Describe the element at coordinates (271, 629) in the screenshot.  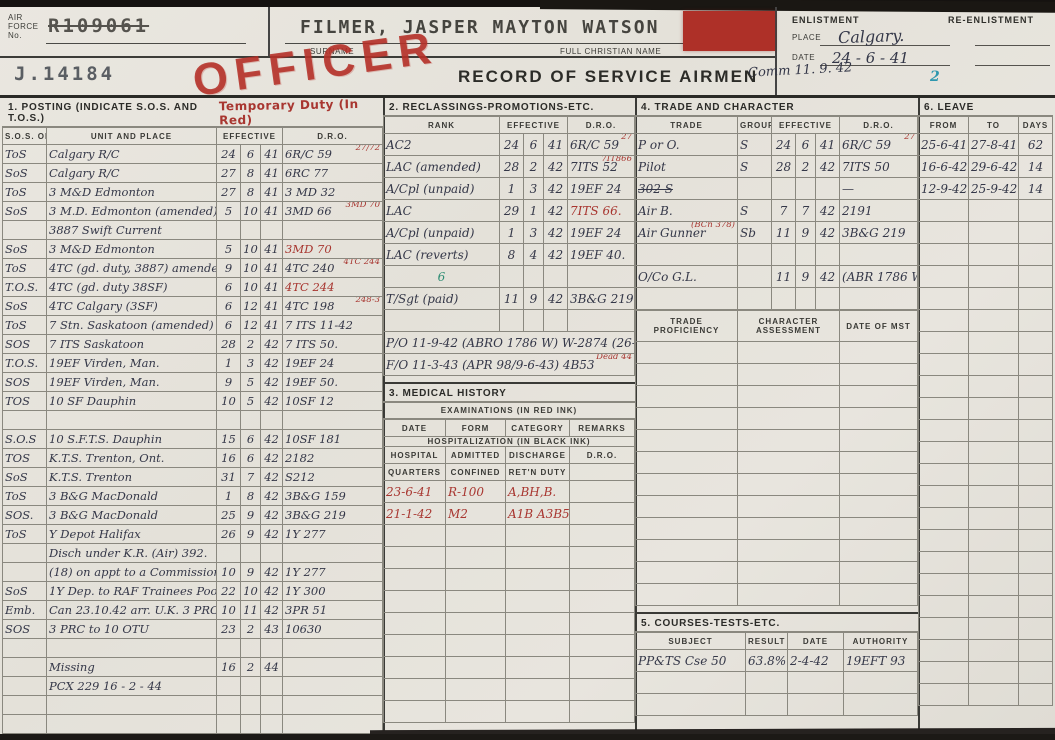
I see `table-cell: 43` at that location.